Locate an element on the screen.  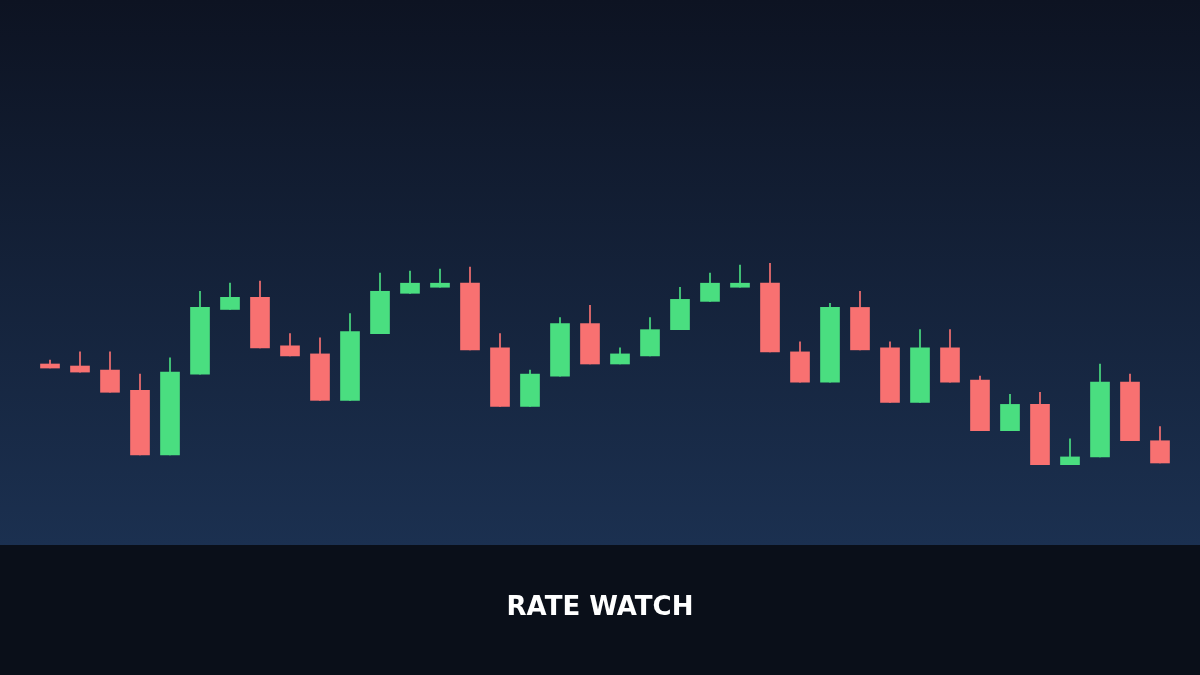
text: RATE WATCH is located at coordinates (600, 606).